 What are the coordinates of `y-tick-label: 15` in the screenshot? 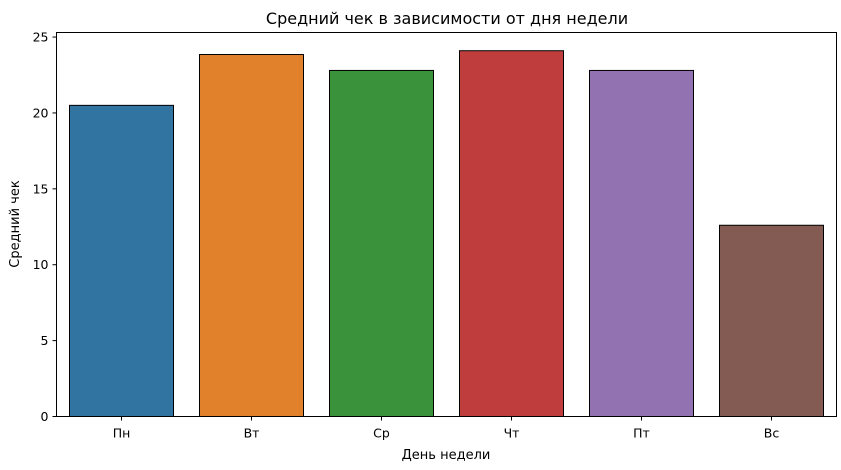 It's located at (41, 188).